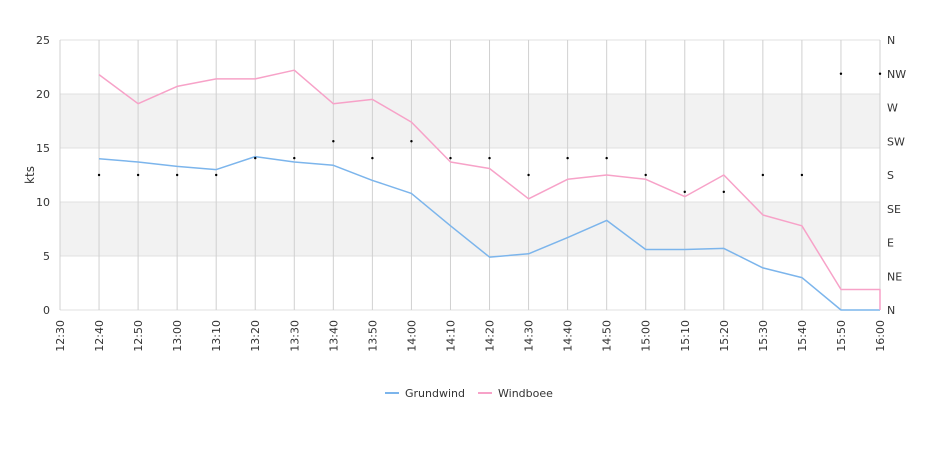 The image size is (940, 450). Describe the element at coordinates (372, 336) in the screenshot. I see `x-tick-label: 13:50` at that location.